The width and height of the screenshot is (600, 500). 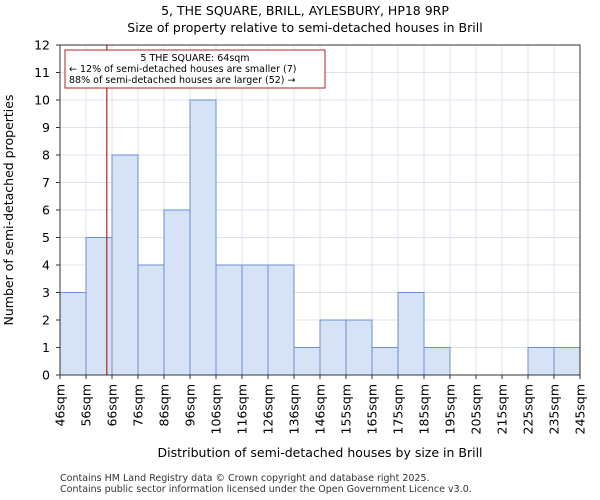 What do you see at coordinates (242, 409) in the screenshot?
I see `x-tick-label: 116sqm` at bounding box center [242, 409].